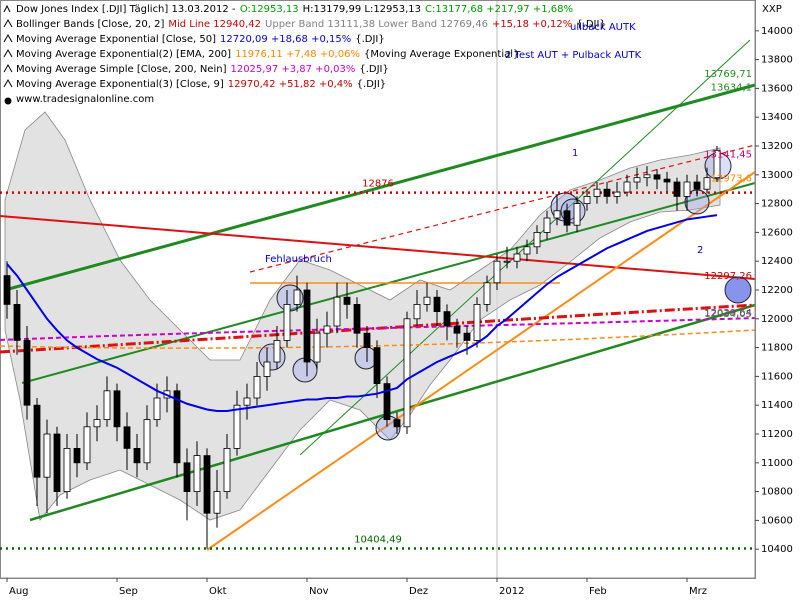 The height and width of the screenshot is (600, 800). Describe the element at coordinates (598, 591) in the screenshot. I see `x-tick-label: Feb` at that location.